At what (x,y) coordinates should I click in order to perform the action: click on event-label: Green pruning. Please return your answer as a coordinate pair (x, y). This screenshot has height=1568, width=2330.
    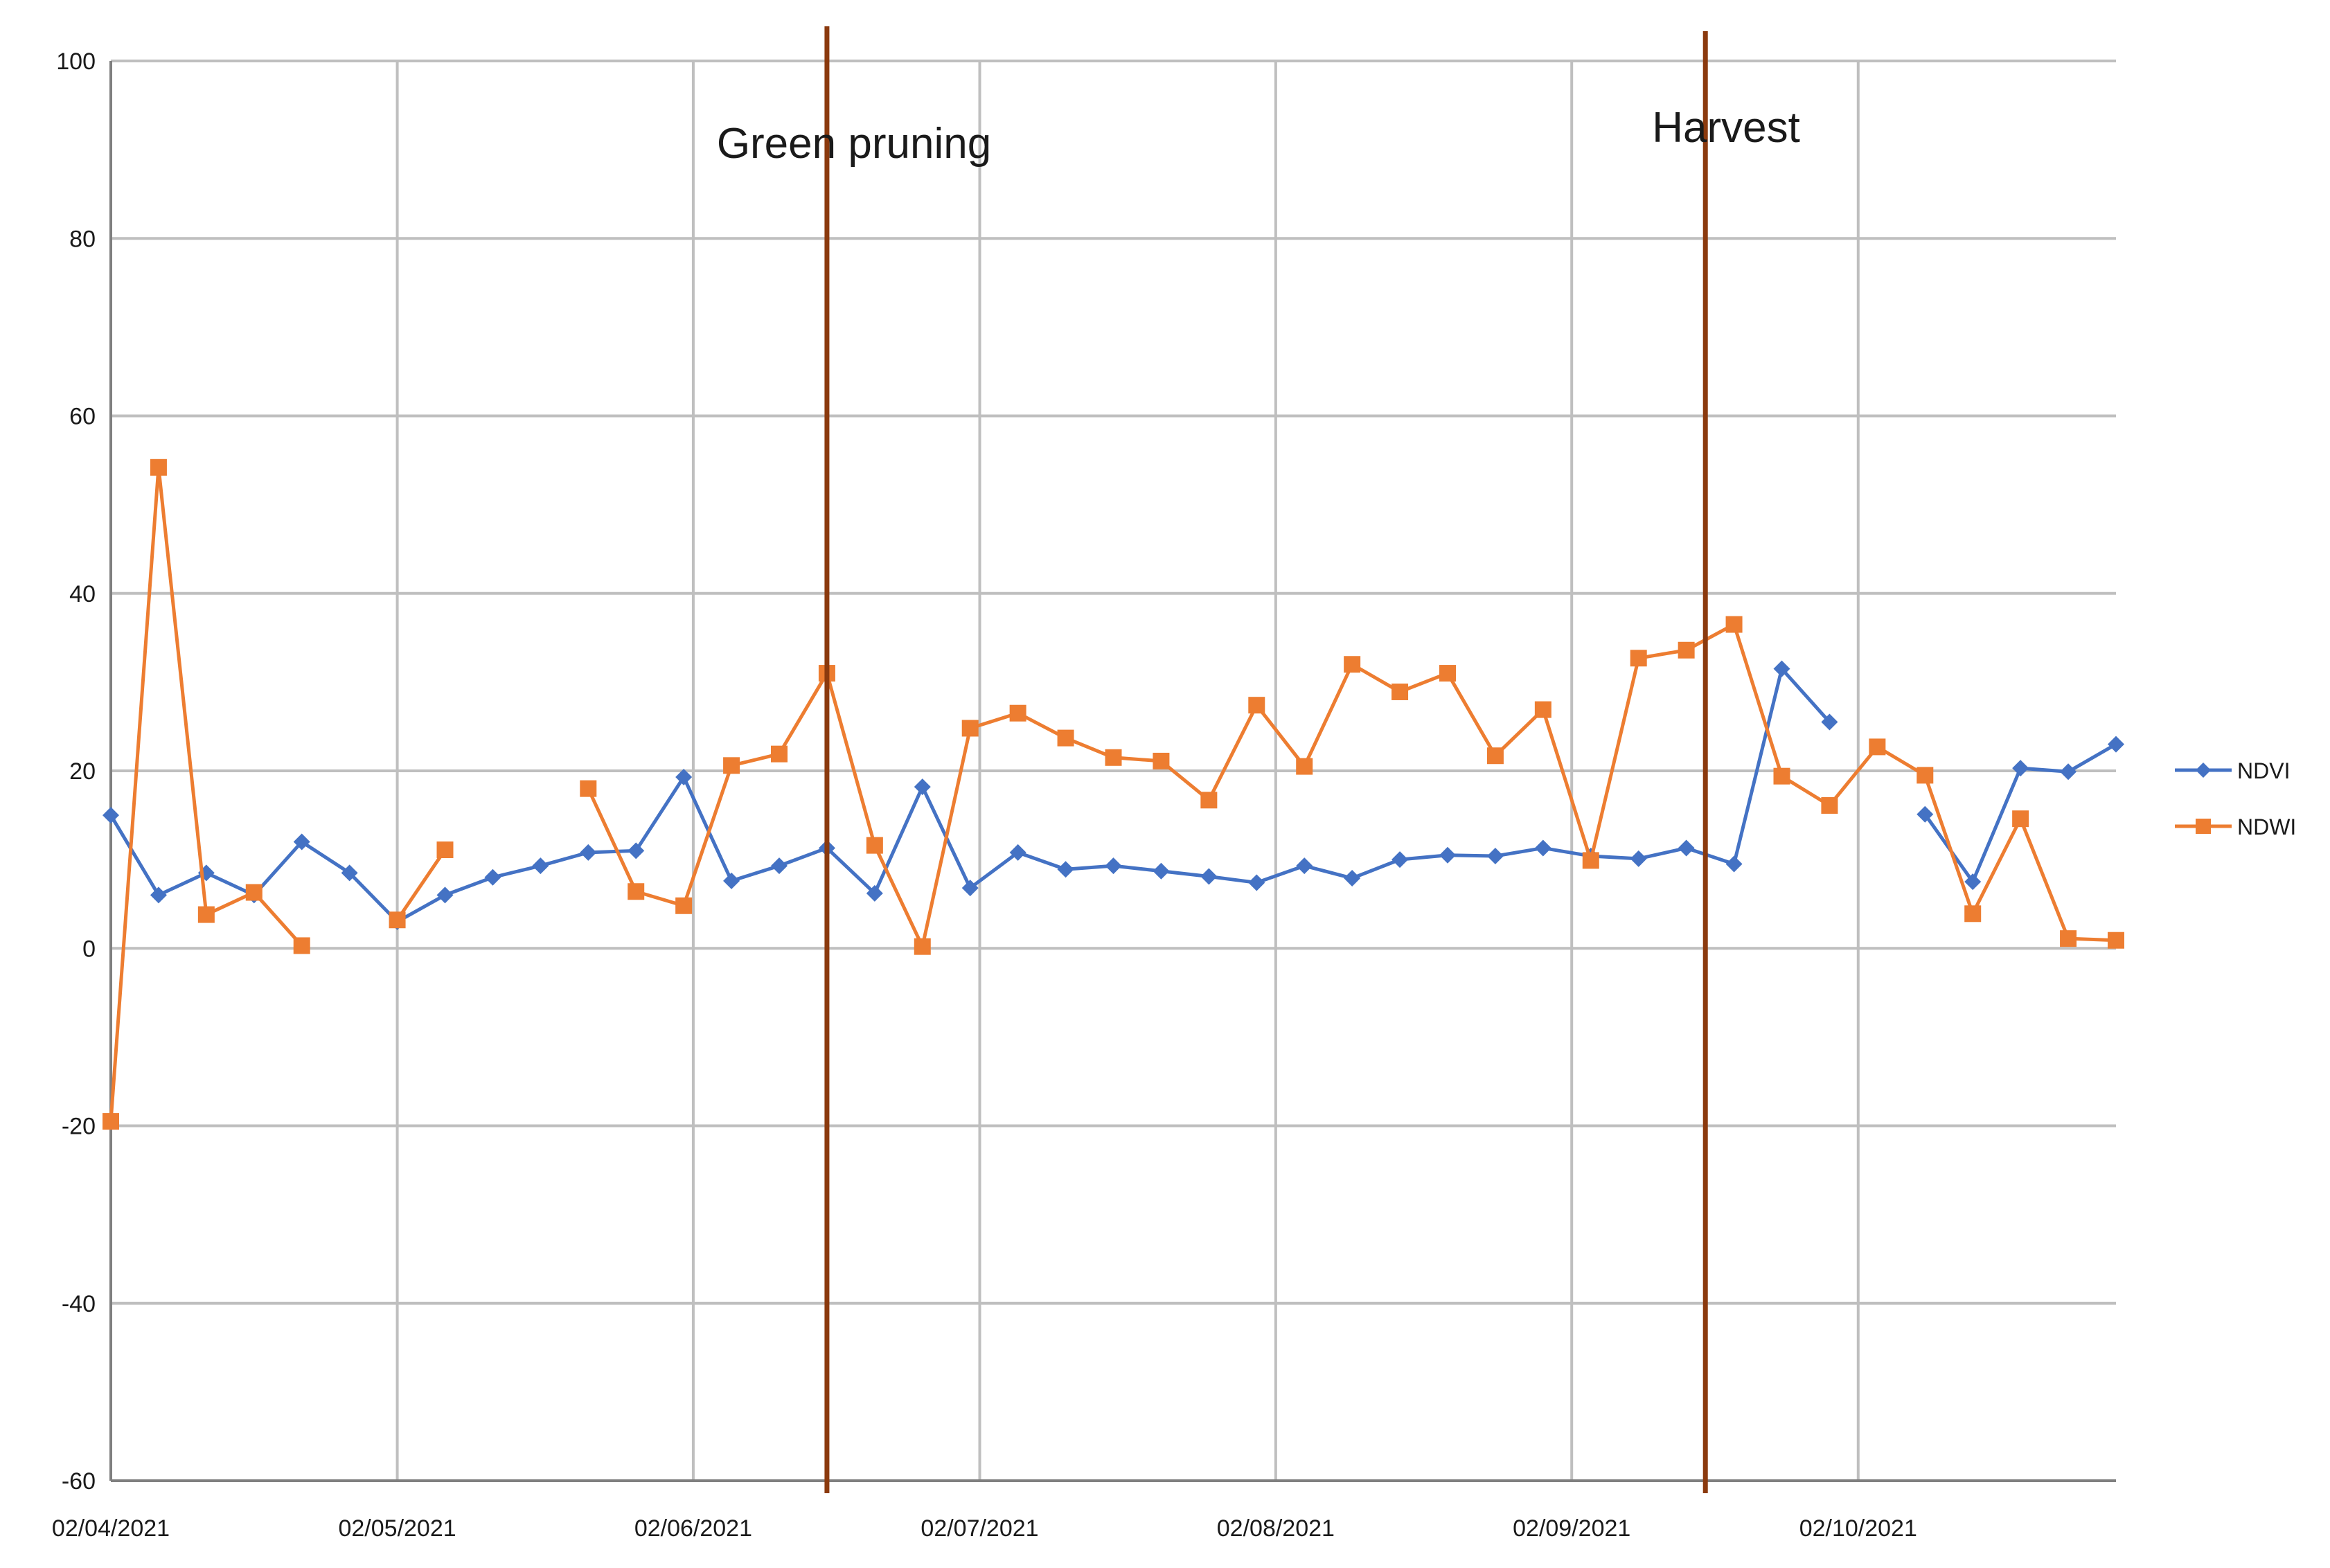
    Looking at the image, I should click on (854, 144).